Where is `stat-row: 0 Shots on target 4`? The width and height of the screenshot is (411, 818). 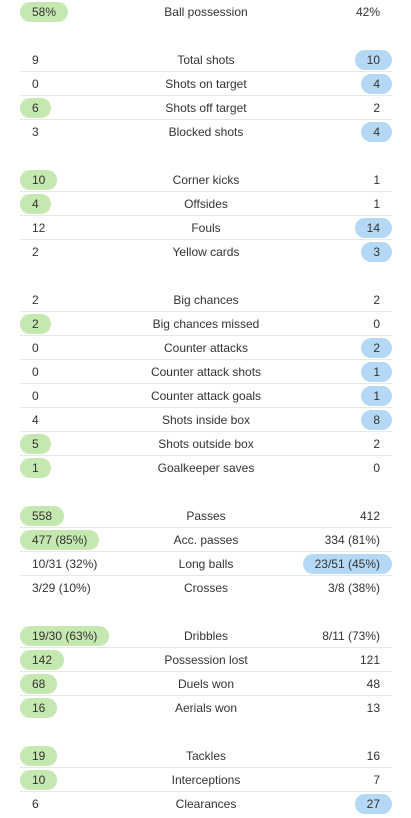 stat-row: 0 Shots on target 4 is located at coordinates (206, 84).